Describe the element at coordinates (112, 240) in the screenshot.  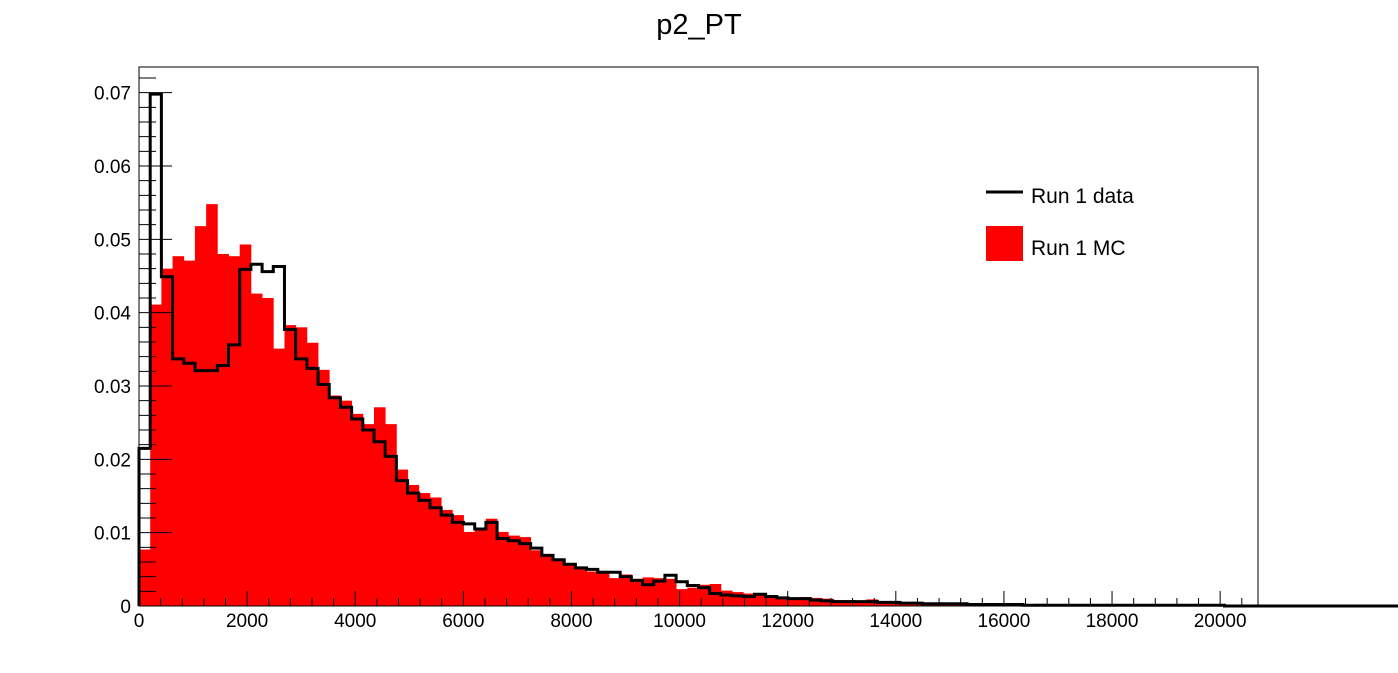
I see `y-tick-label: 0.05` at that location.